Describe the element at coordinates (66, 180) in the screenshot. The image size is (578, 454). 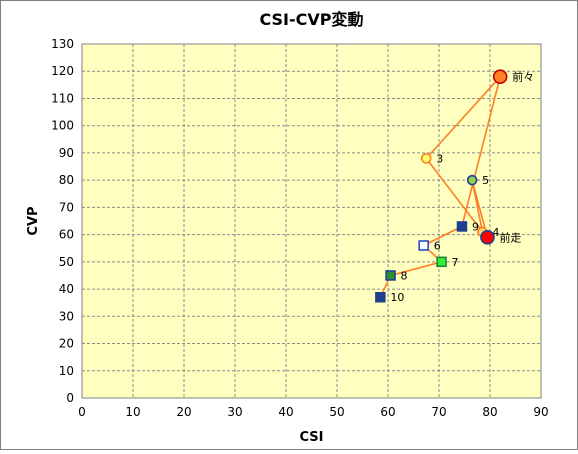
I see `y-tick-label: 80` at that location.